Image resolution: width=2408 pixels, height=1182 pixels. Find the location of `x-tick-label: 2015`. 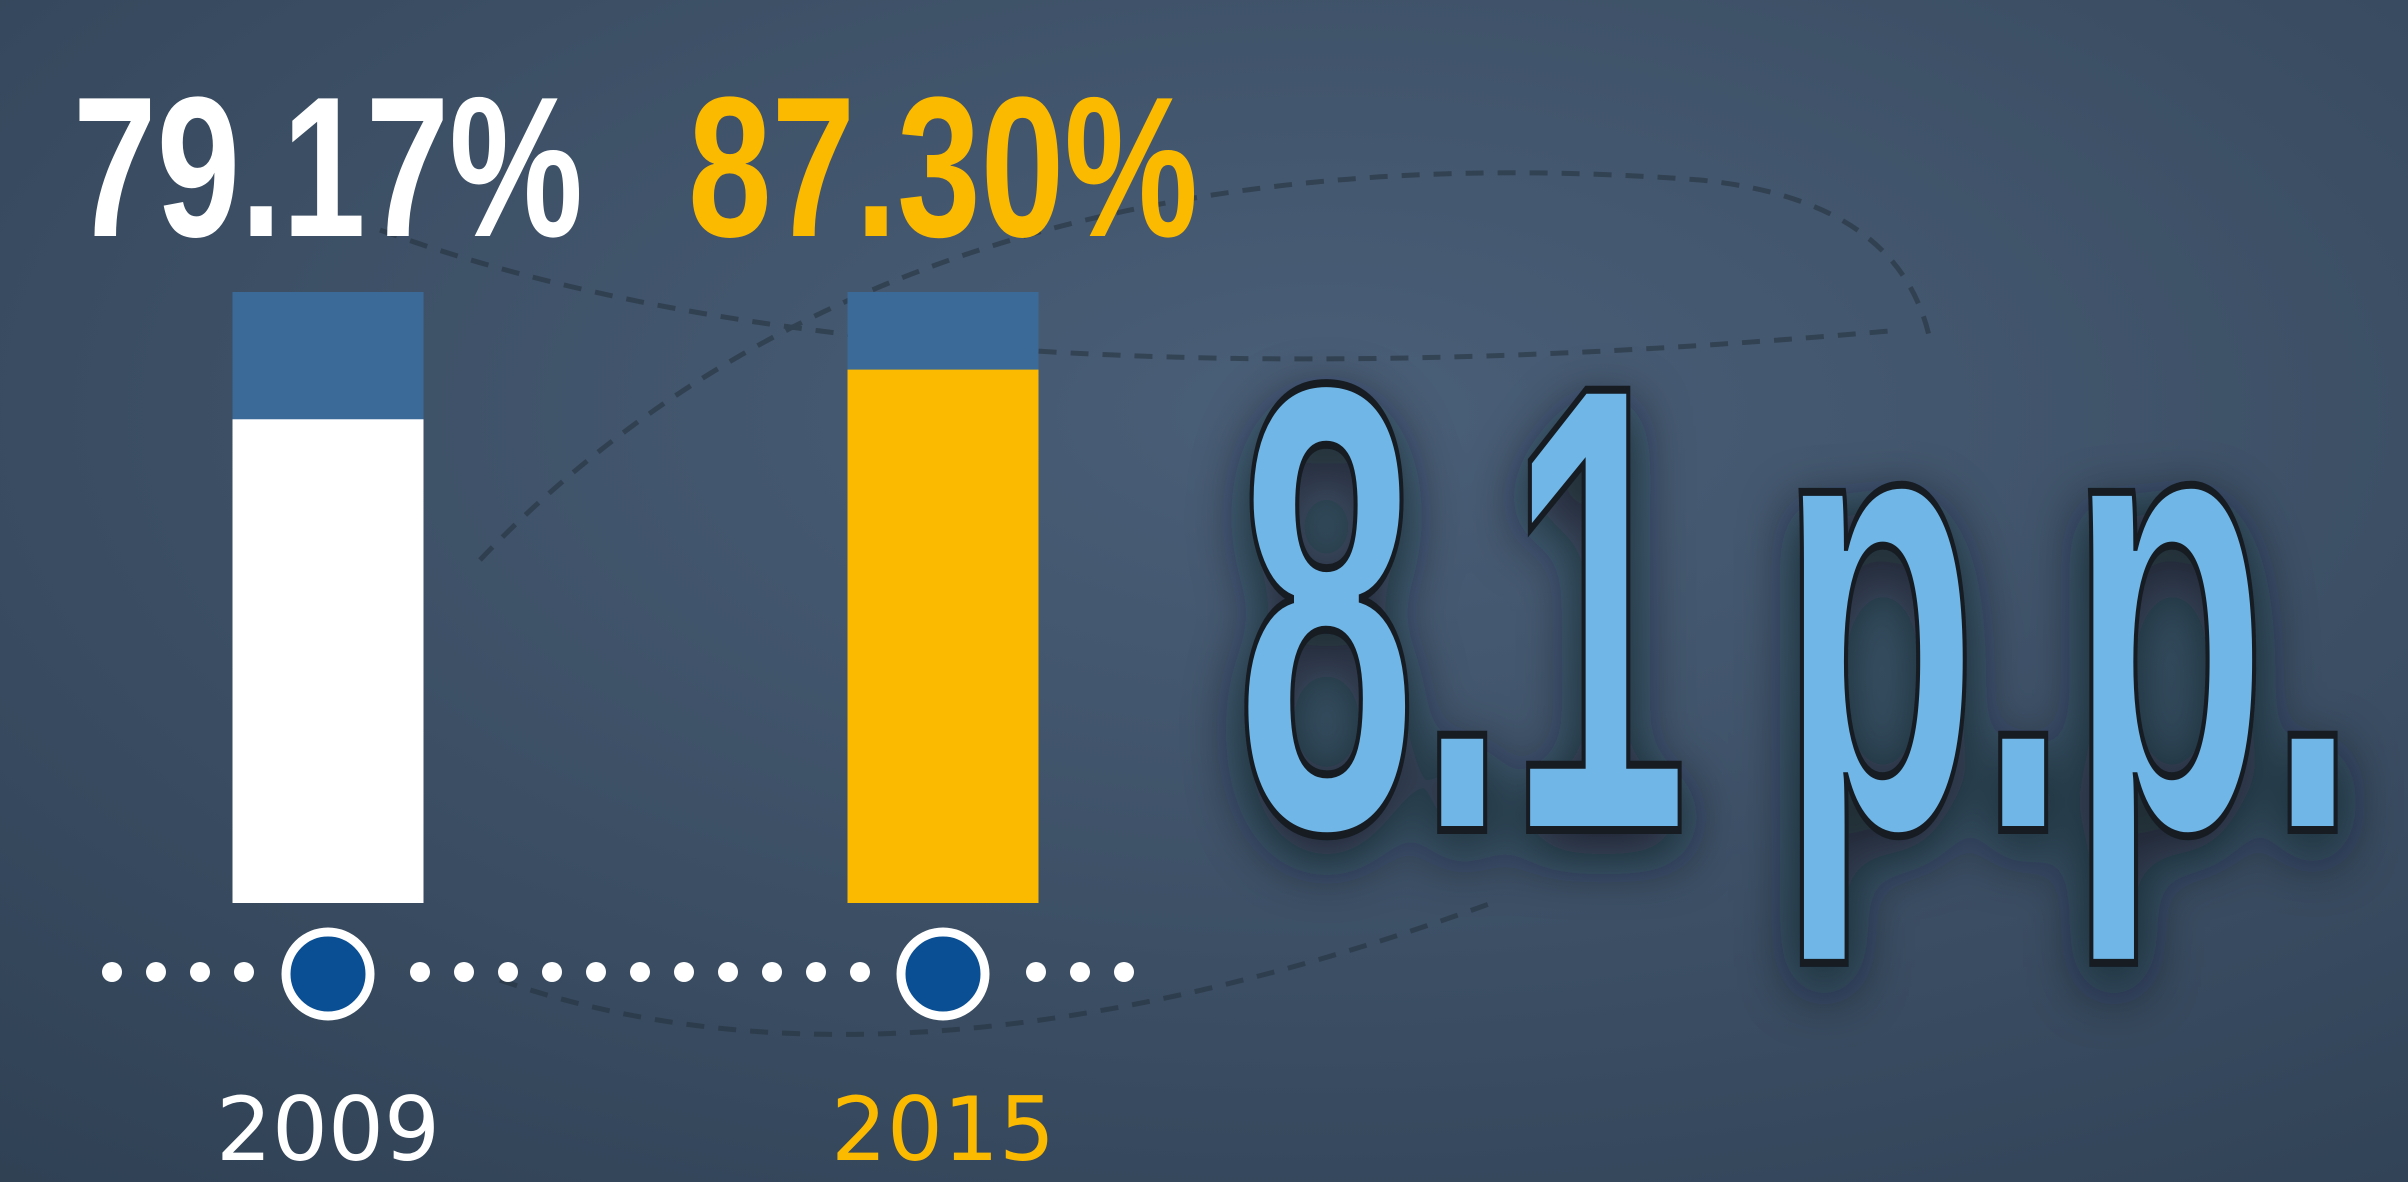

x-tick-label: 2015 is located at coordinates (943, 1129).